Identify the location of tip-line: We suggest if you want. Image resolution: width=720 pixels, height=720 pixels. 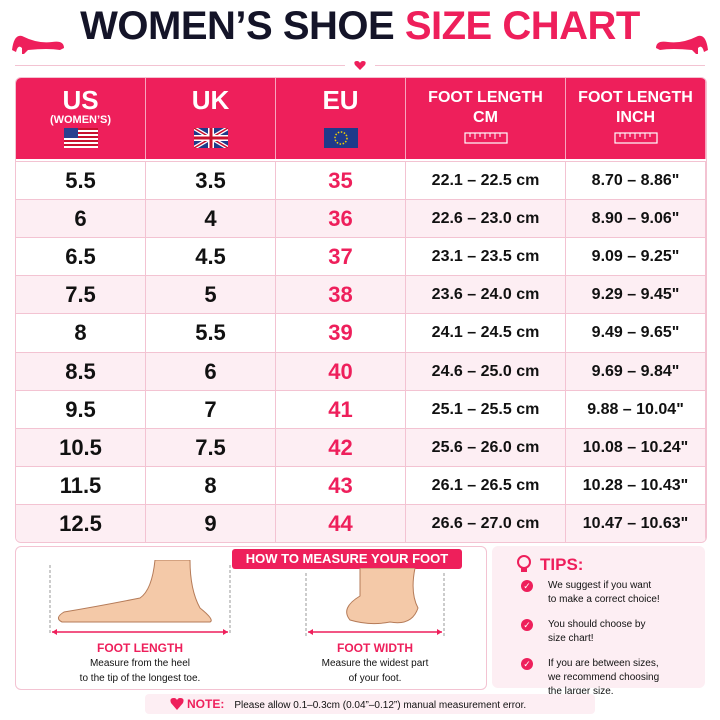
(600, 585).